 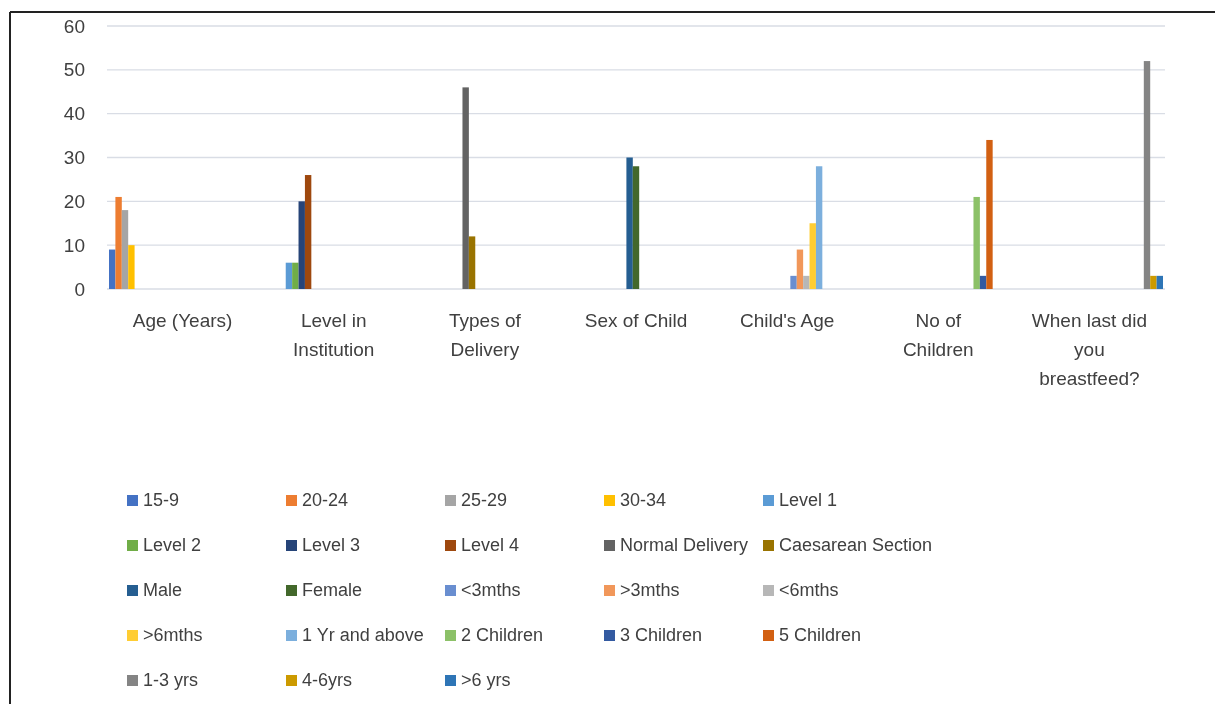 I want to click on legend-label: Level 1, so click(x=808, y=500).